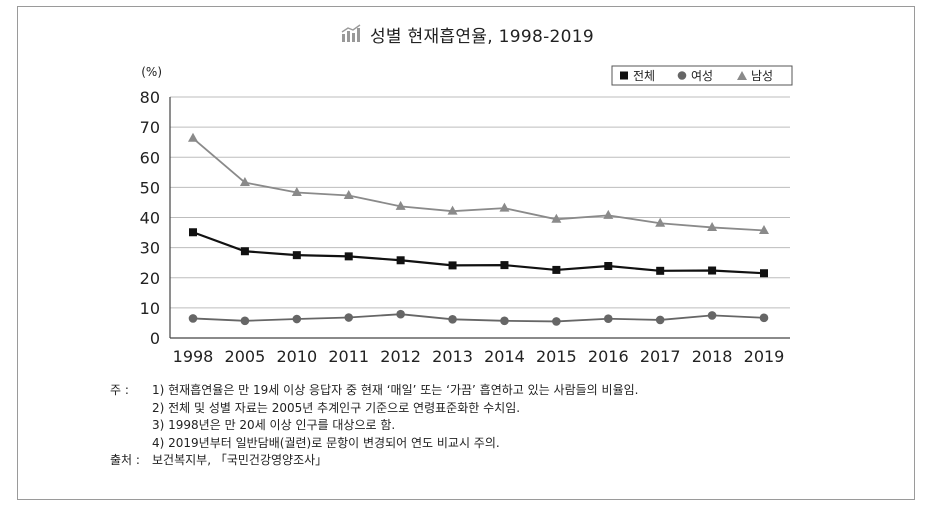 This screenshot has width=934, height=517. Describe the element at coordinates (644, 76) in the screenshot. I see `legend-label-전체: 전체` at that location.